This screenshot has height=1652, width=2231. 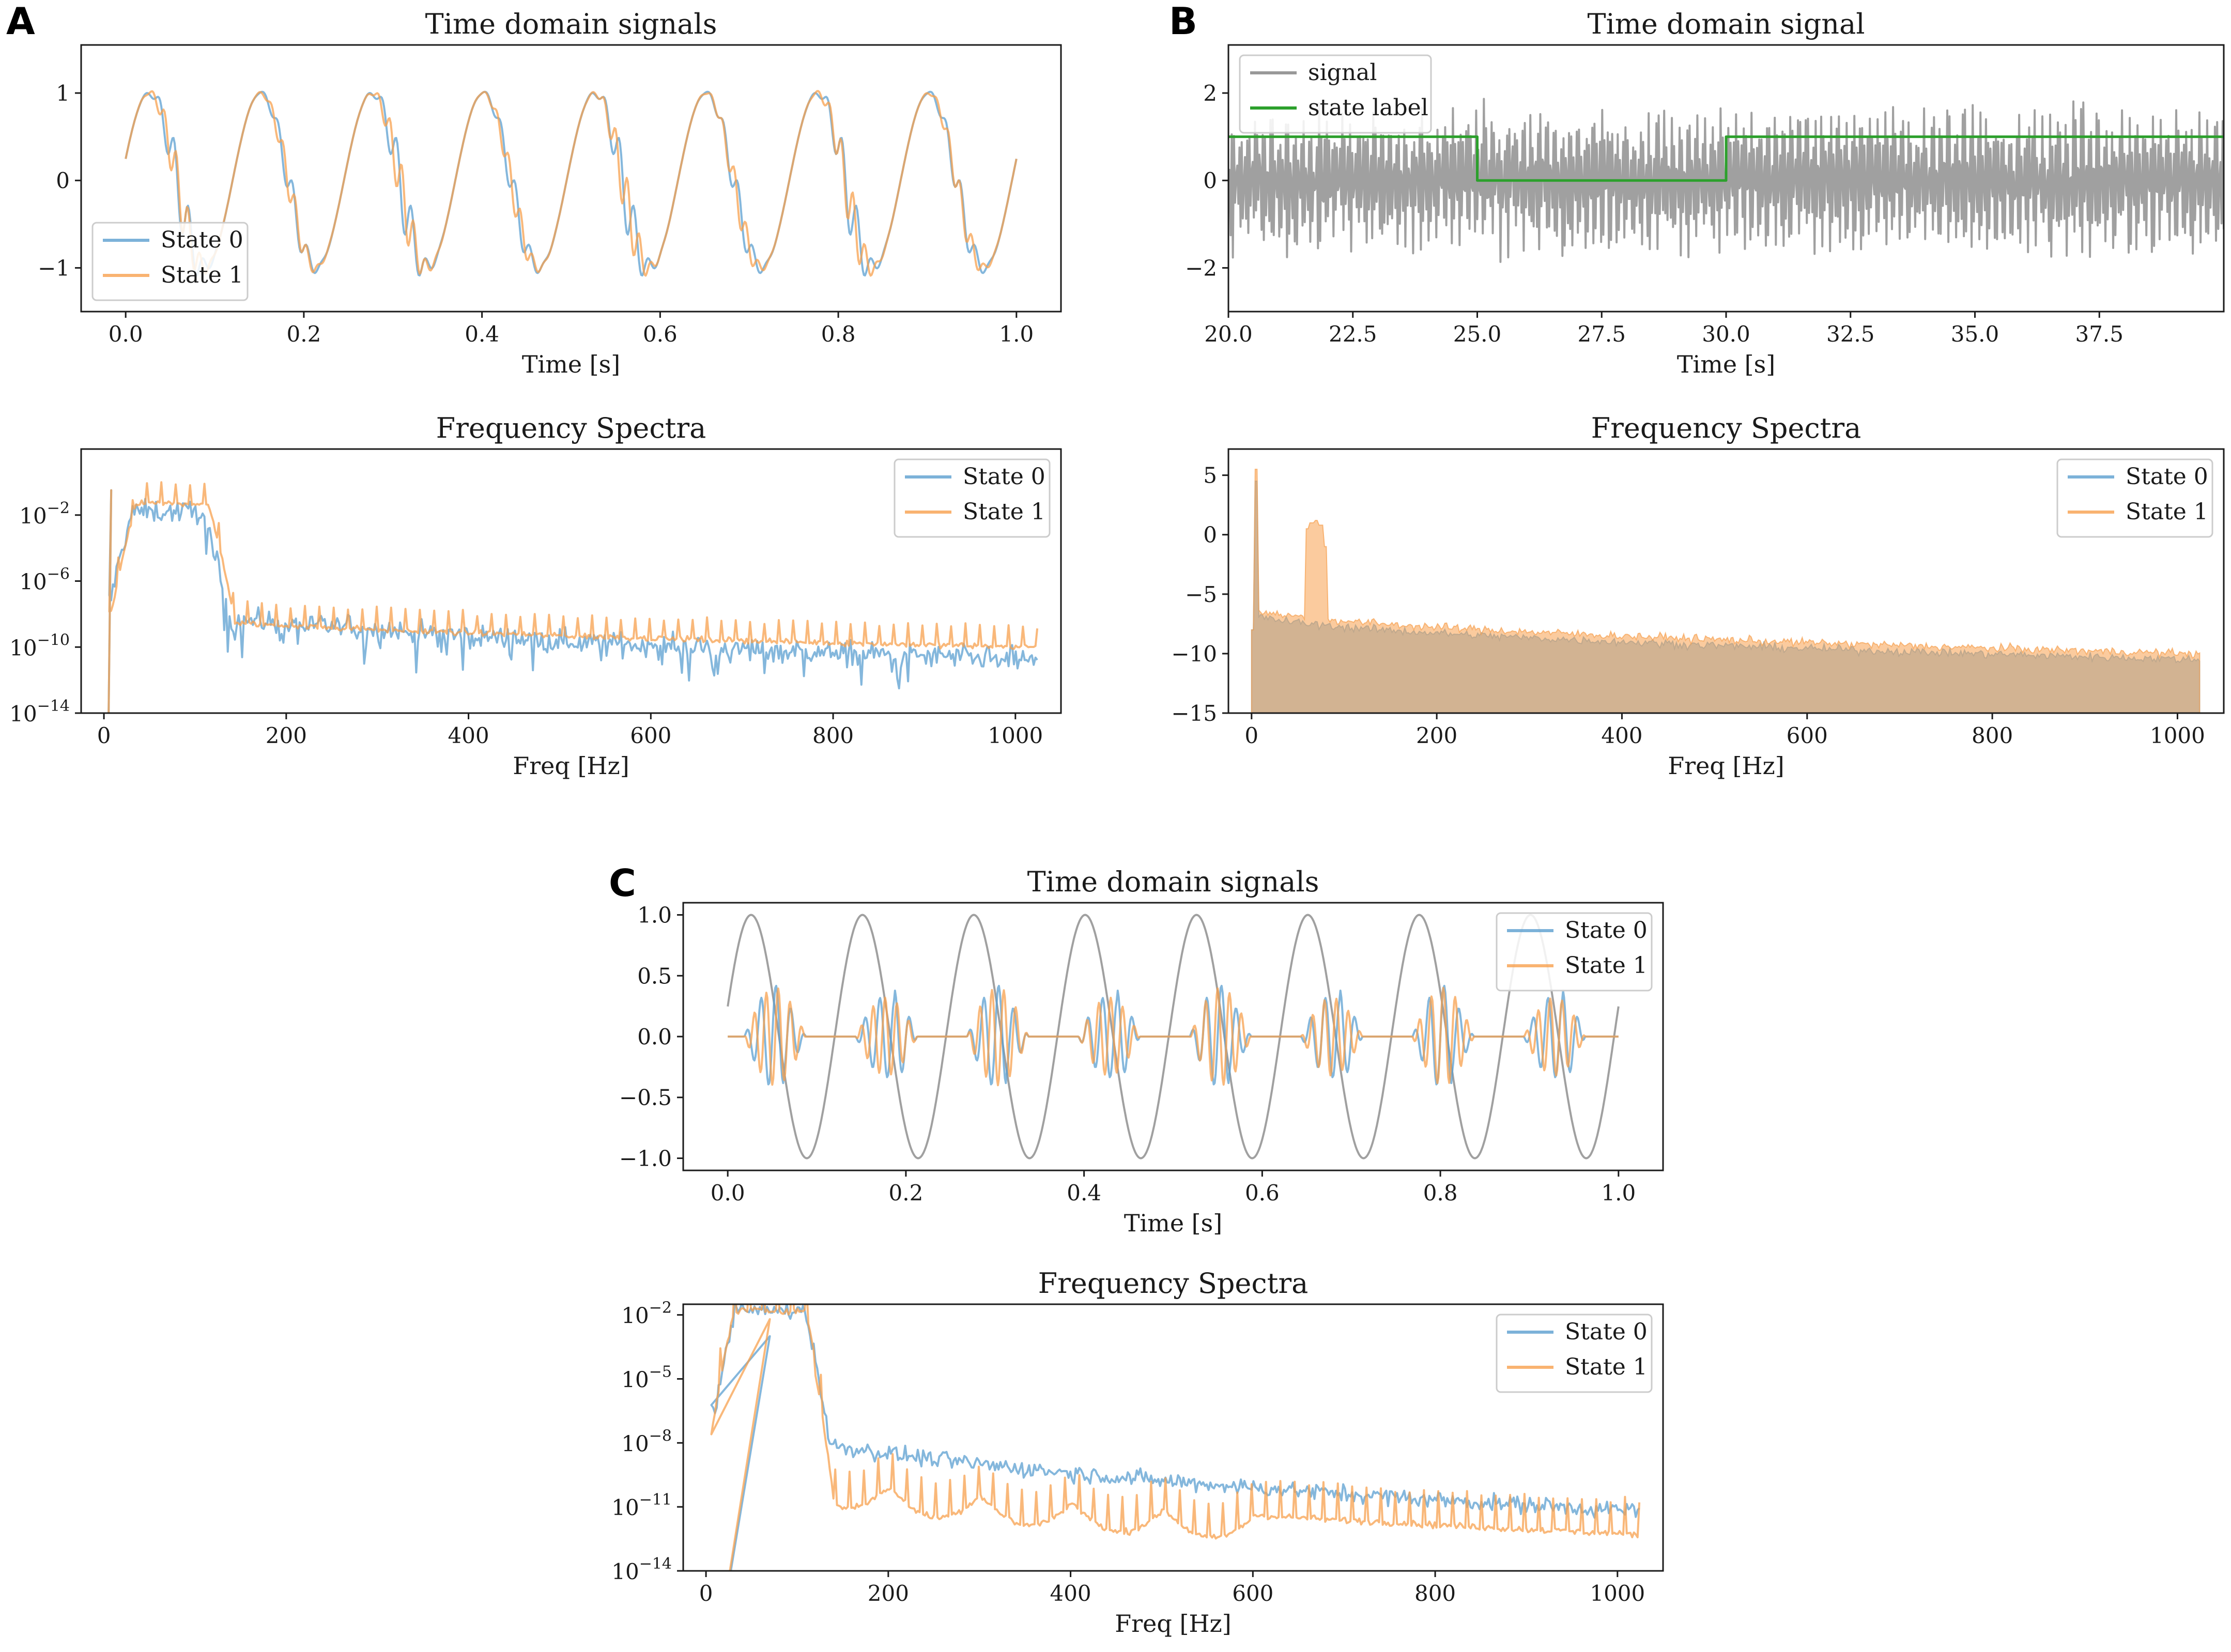 What do you see at coordinates (1194, 713) in the screenshot?
I see `y-tick-label: −15` at bounding box center [1194, 713].